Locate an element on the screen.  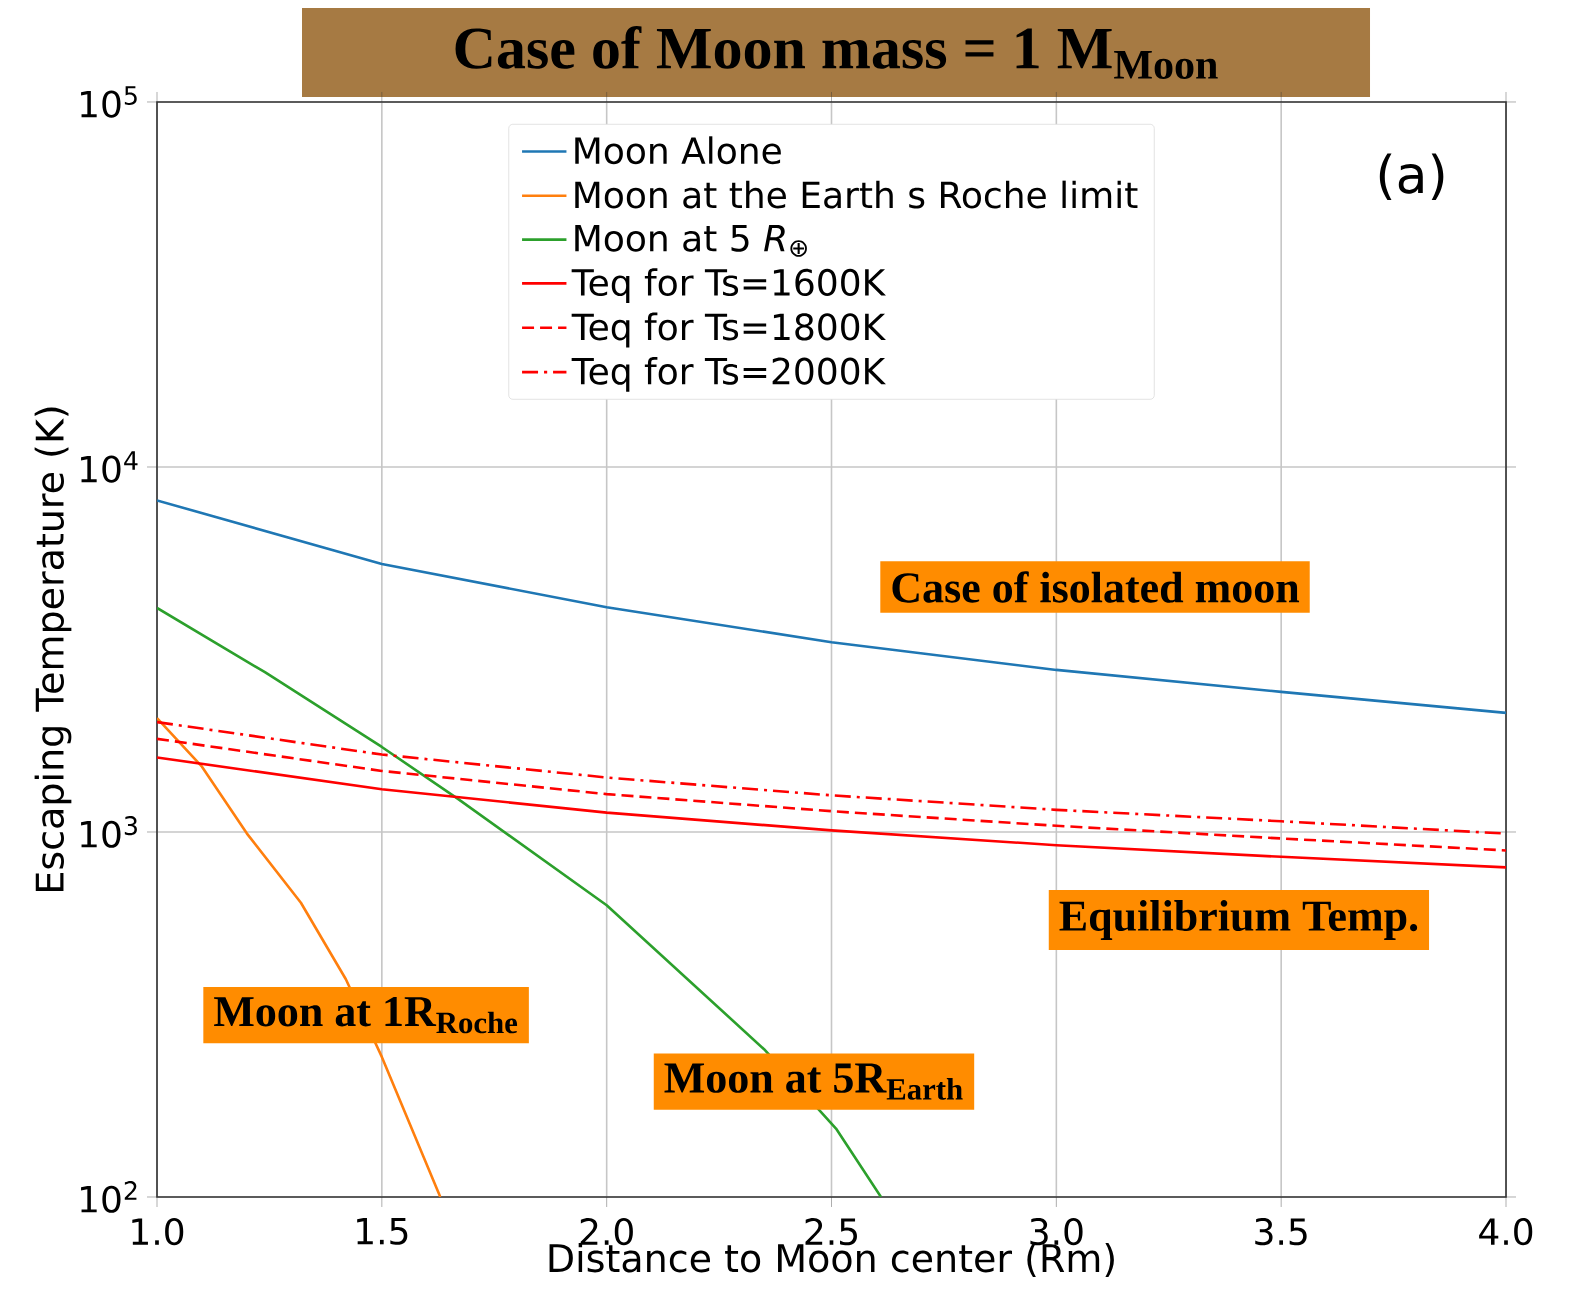
y-tick-label: 10$^{5}$ is located at coordinates (109, 102).